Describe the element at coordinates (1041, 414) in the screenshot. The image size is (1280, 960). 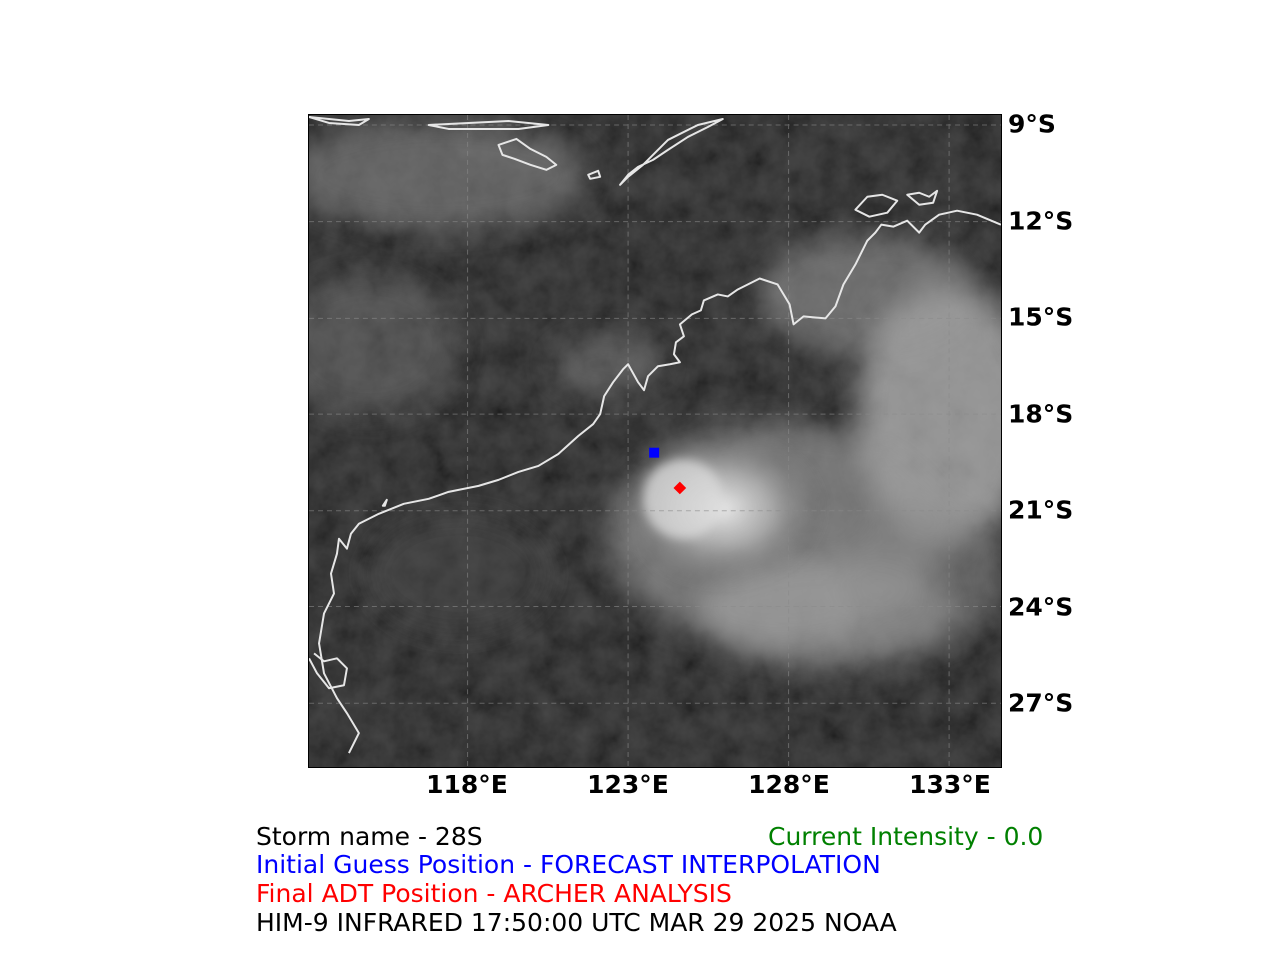
I see `lat-label-18s: 18°S` at that location.